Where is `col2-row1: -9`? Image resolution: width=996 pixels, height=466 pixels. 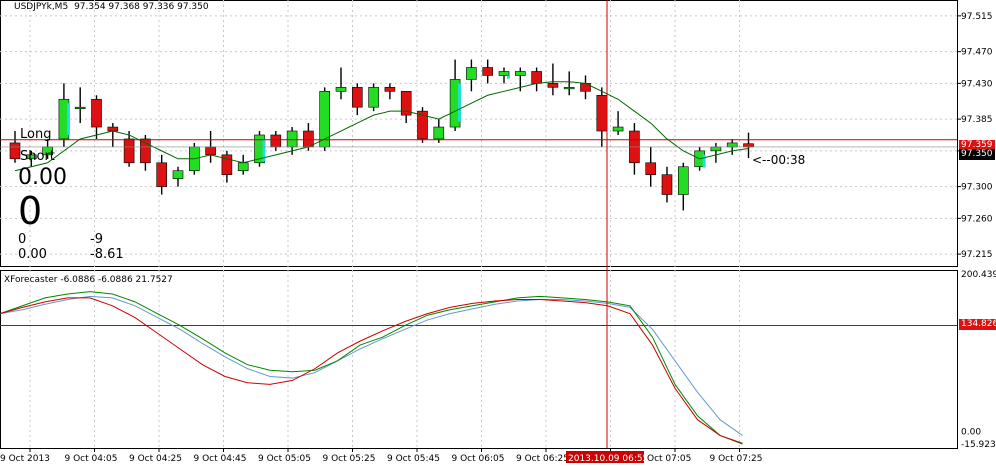 col2-row1: -9 is located at coordinates (96, 239).